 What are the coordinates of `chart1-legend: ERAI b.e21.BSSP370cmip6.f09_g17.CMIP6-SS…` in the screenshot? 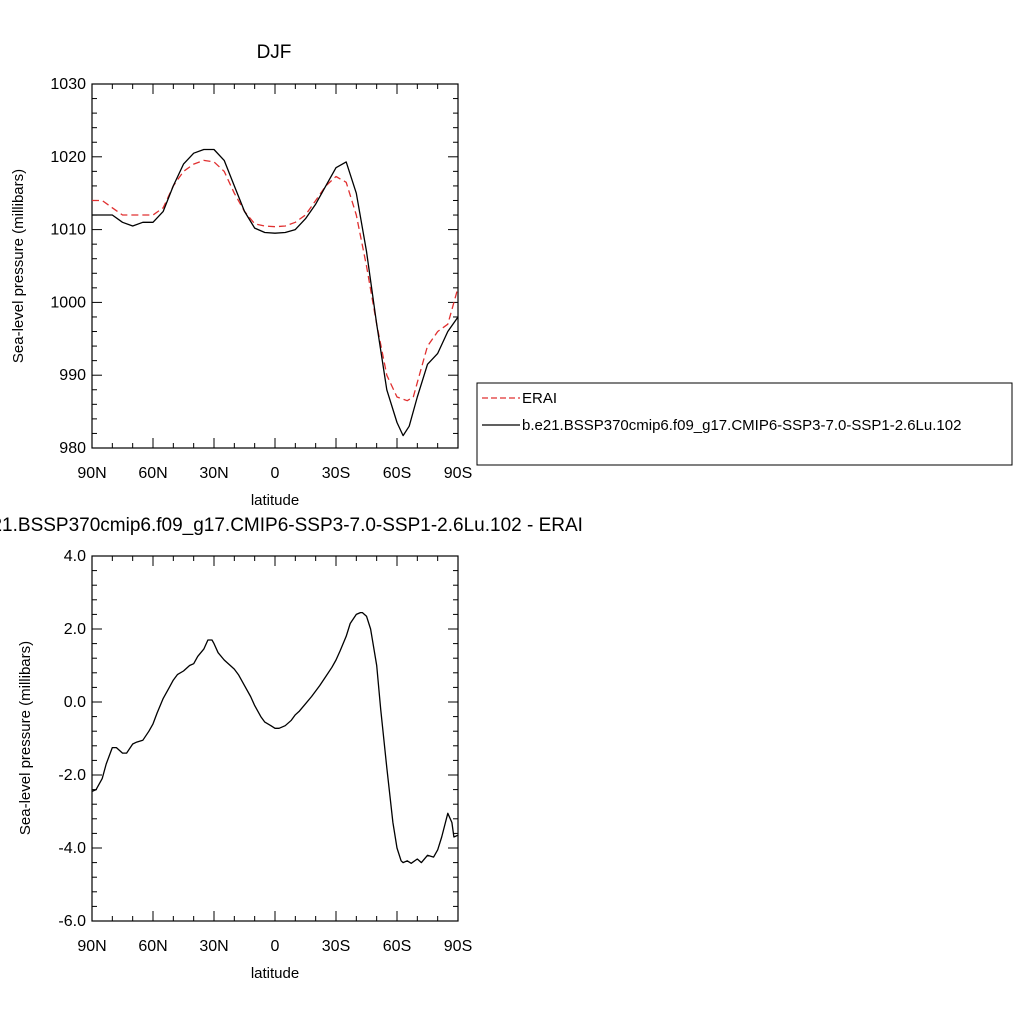 It's located at (744, 424).